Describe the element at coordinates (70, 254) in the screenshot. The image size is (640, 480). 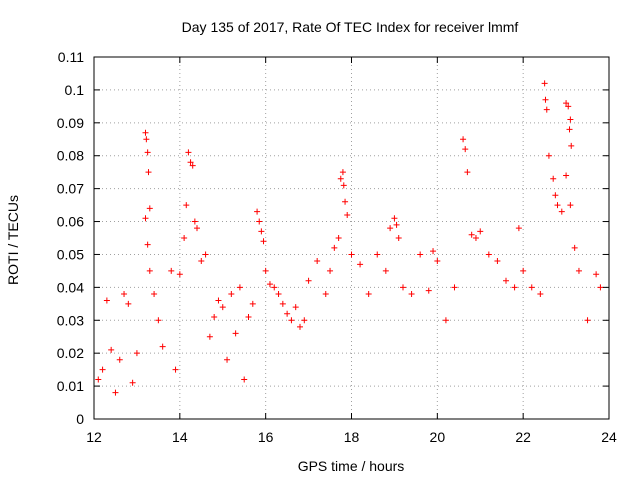
I see `y-tick-label: 0.05` at that location.